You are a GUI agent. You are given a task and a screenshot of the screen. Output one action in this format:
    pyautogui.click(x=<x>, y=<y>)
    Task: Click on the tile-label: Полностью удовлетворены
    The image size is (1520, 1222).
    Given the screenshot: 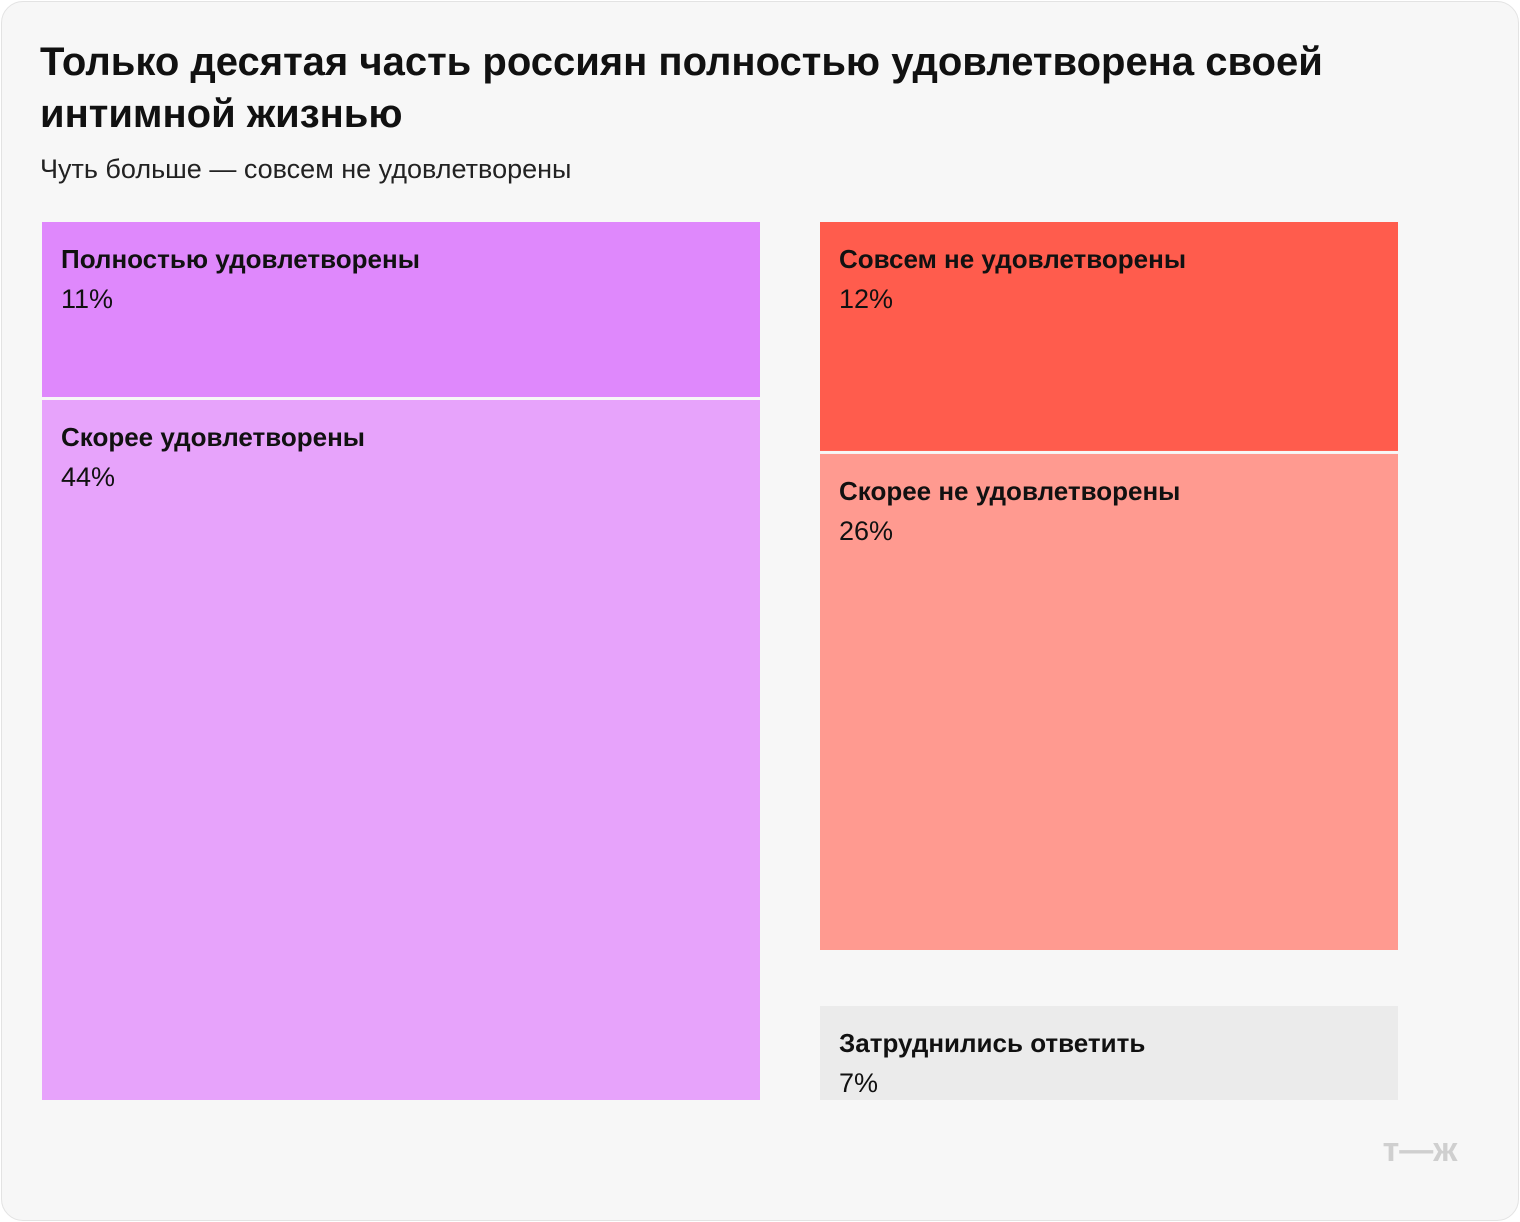 What is the action you would take?
    pyautogui.click(x=240, y=259)
    